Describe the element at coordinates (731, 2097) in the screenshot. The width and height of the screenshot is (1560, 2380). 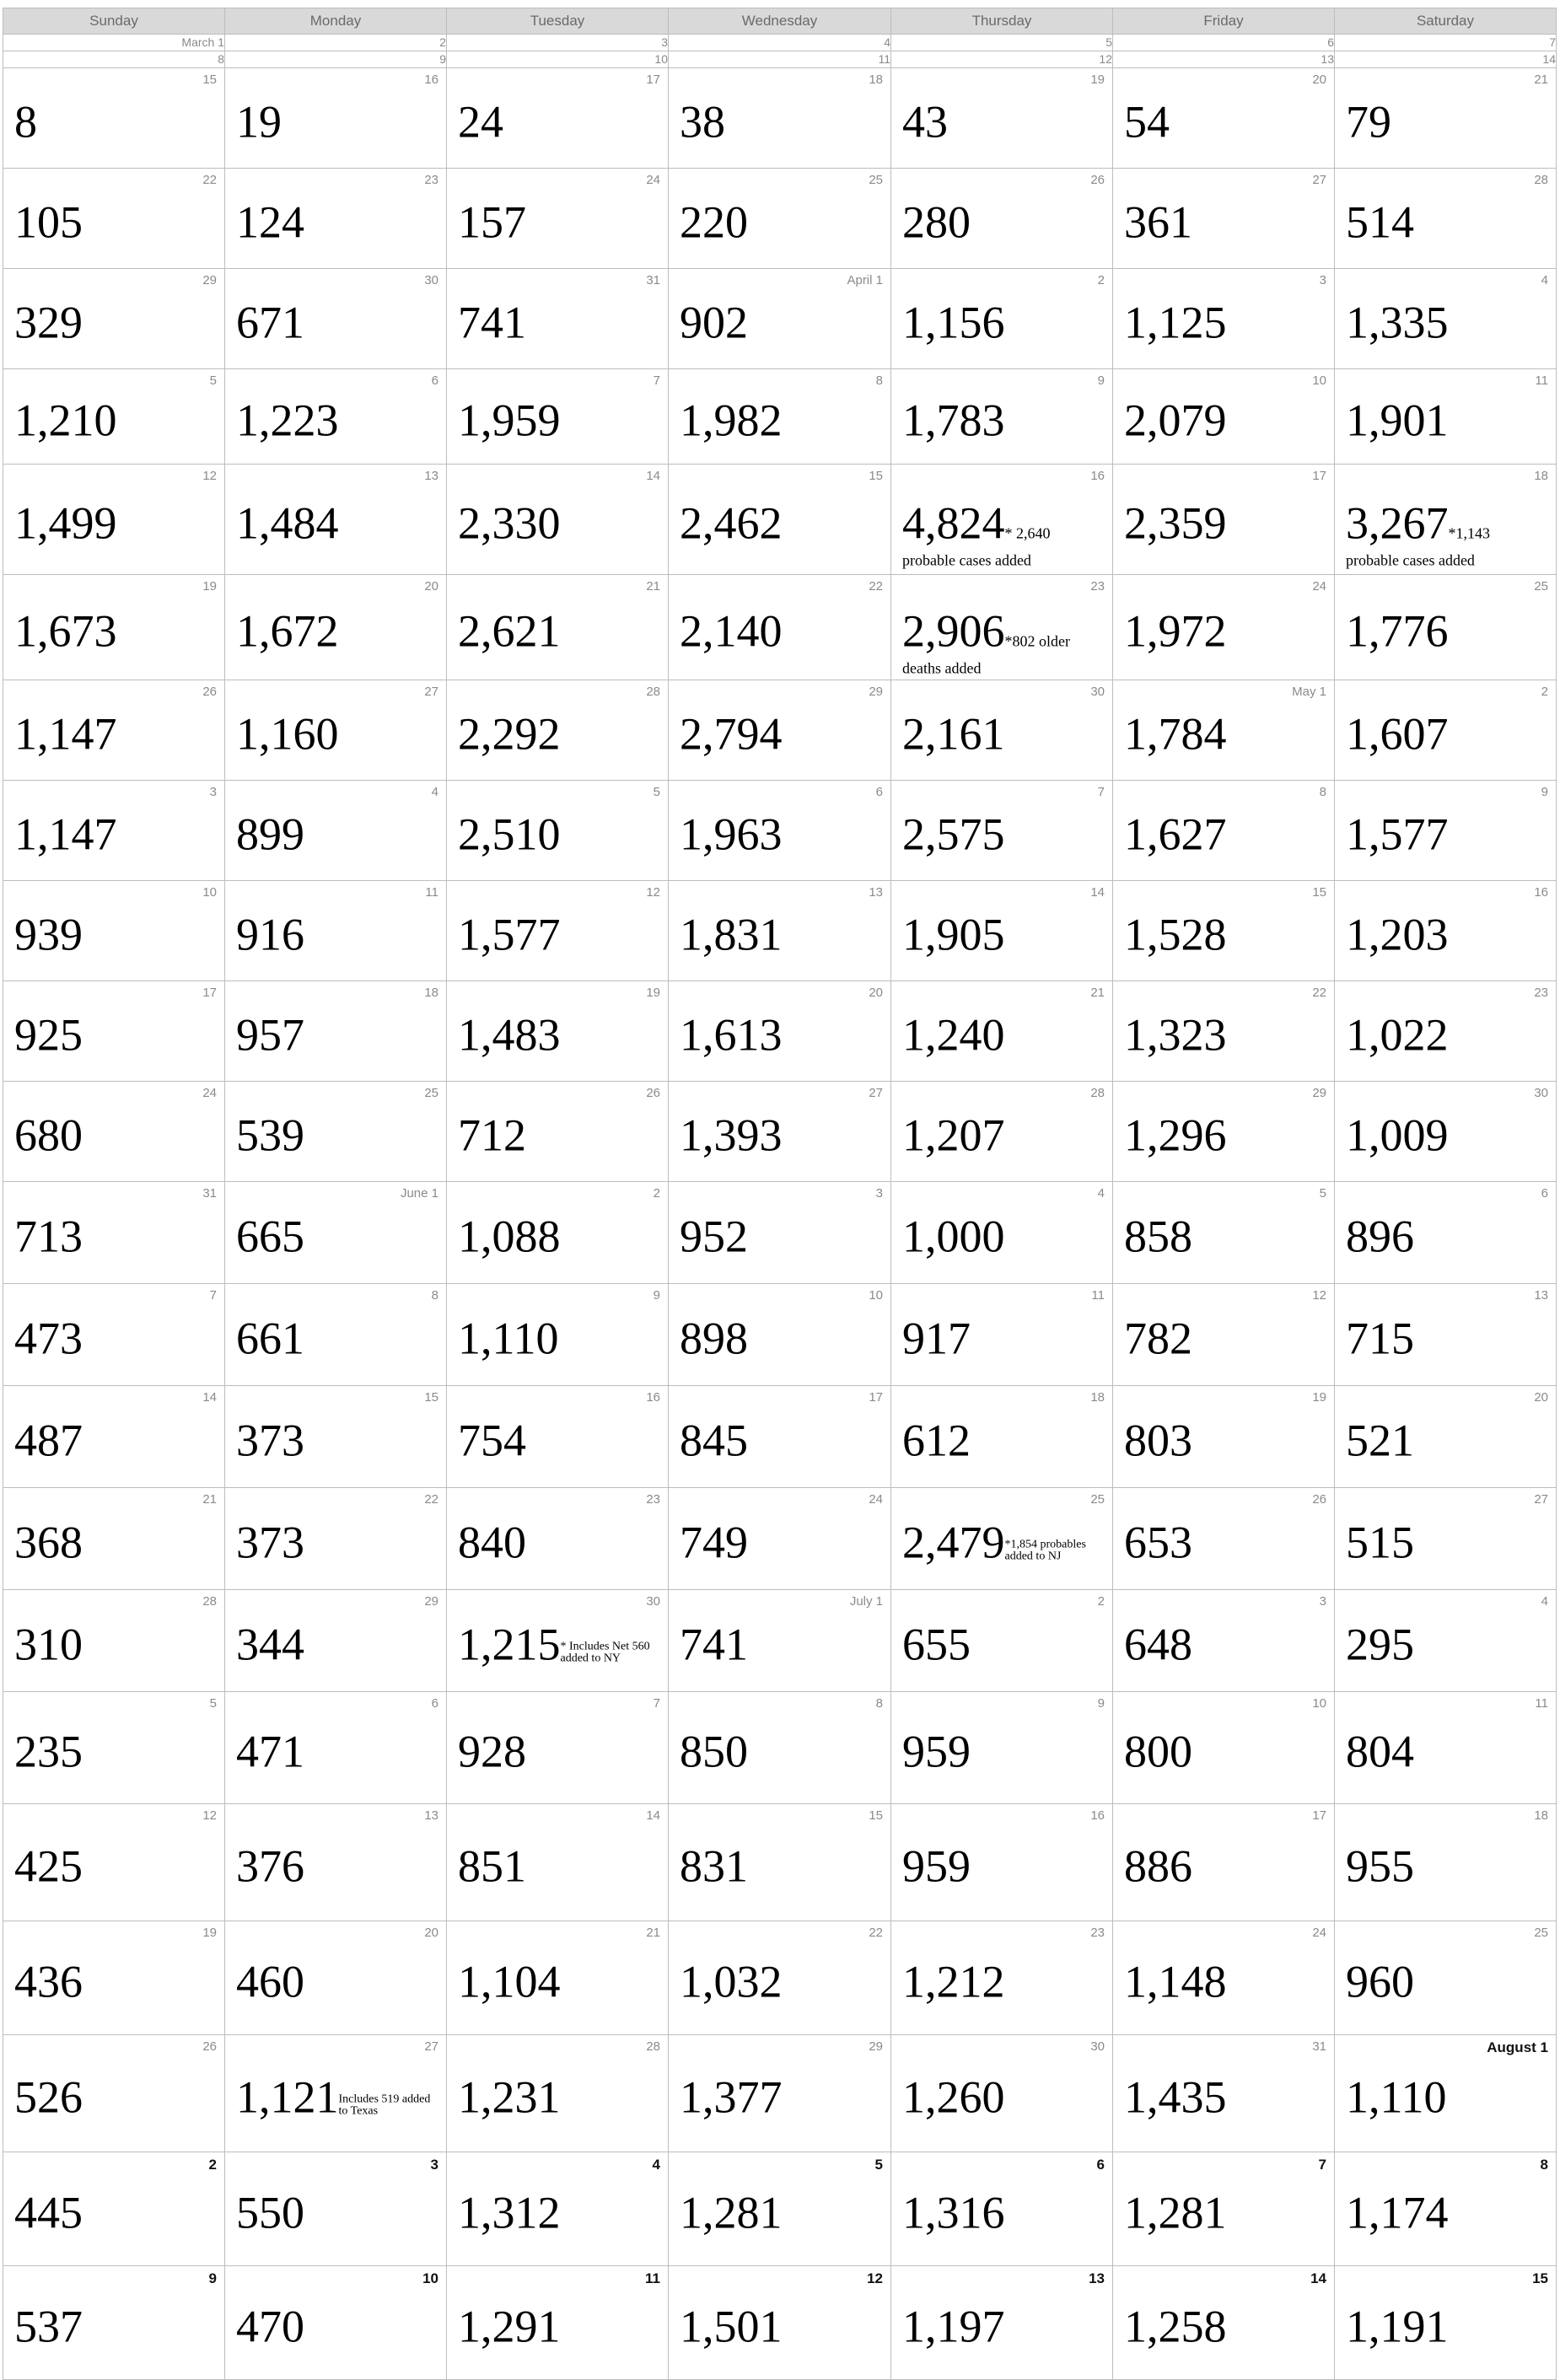
I see `count-value: 1,377` at that location.